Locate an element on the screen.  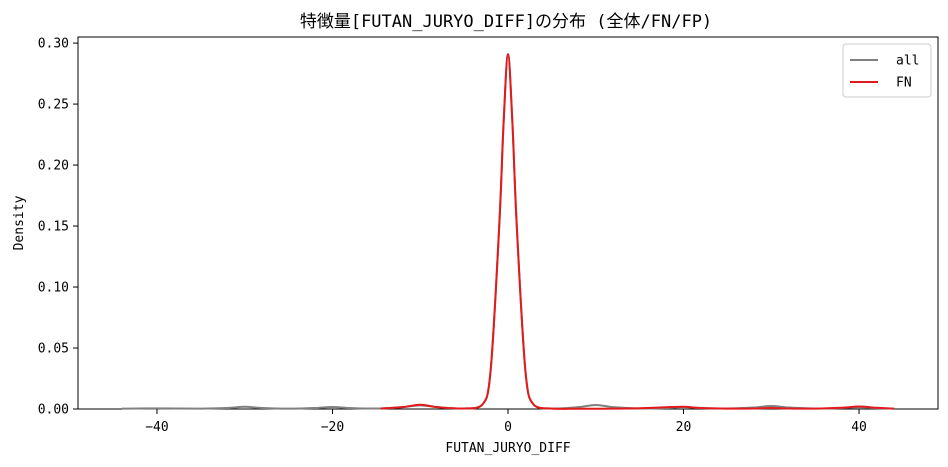
y-tick-label: 0.05 is located at coordinates (53, 349).